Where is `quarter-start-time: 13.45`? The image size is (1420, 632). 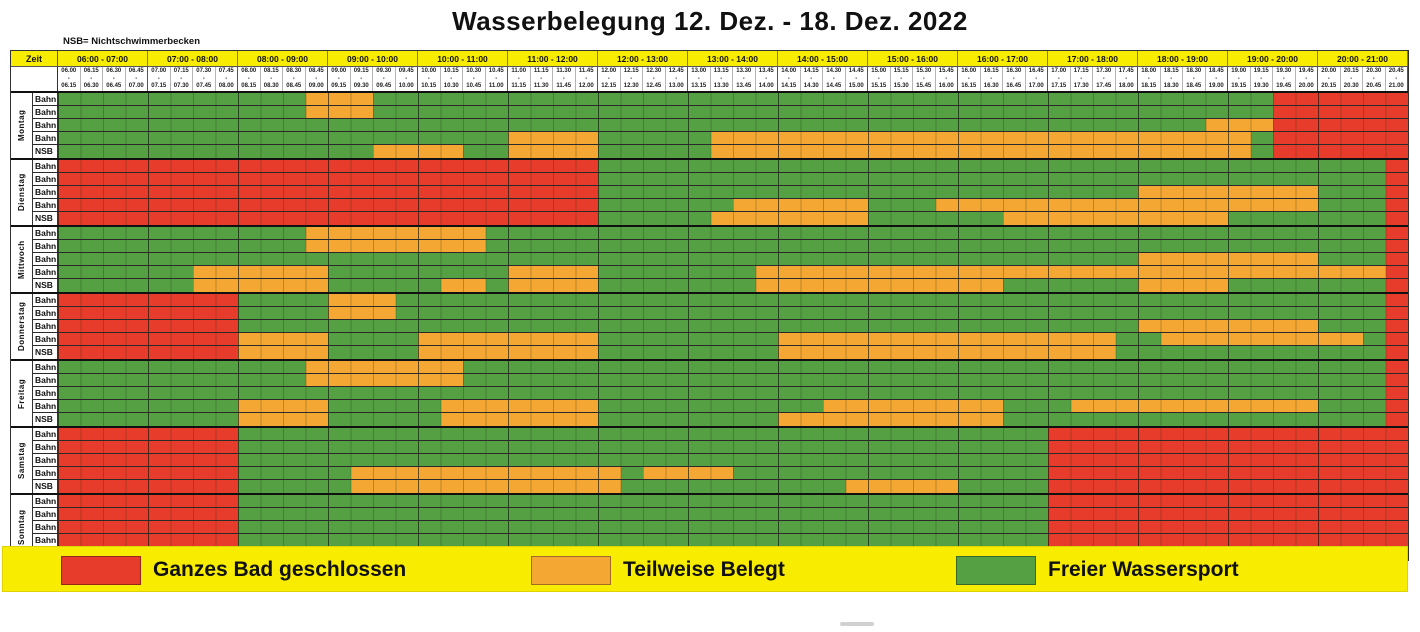
quarter-start-time: 13.45 is located at coordinates (766, 71).